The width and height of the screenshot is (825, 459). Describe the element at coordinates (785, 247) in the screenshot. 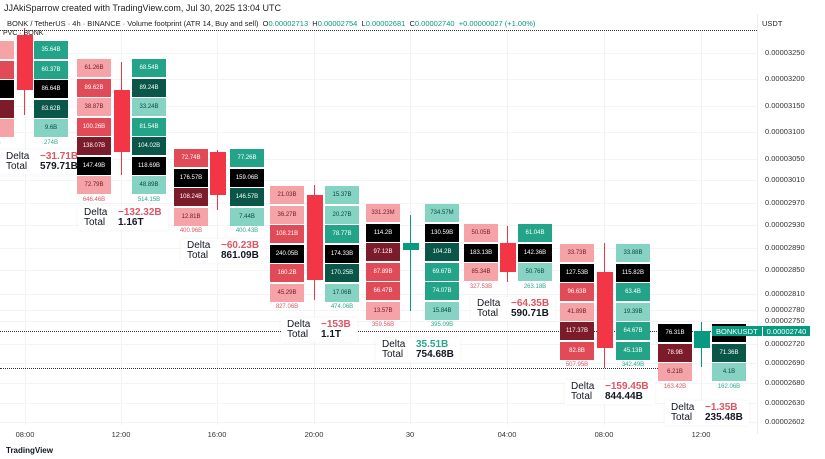

I see `price-tick-label: 0.00002890` at that location.